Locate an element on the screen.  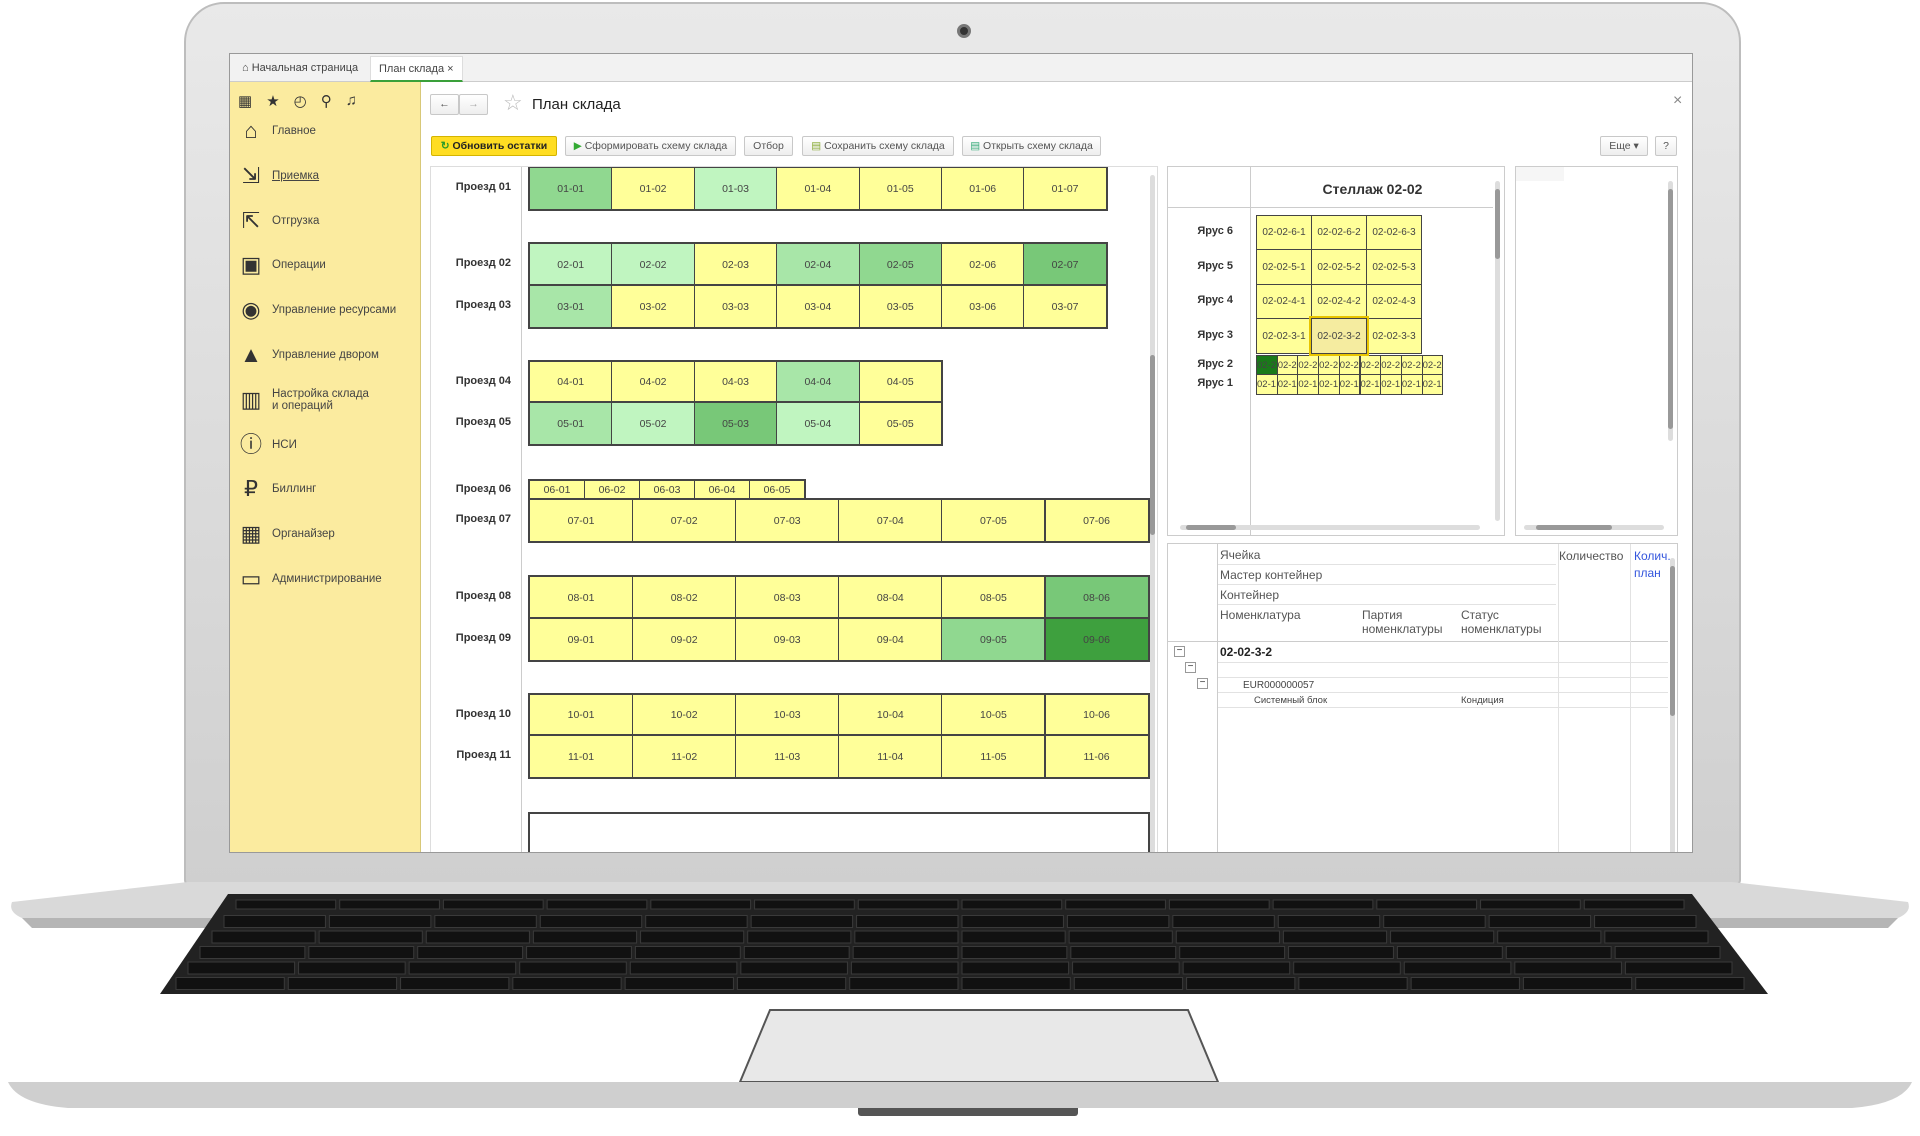
col-qty-plan: Колич. план is located at coordinates (1652, 564).